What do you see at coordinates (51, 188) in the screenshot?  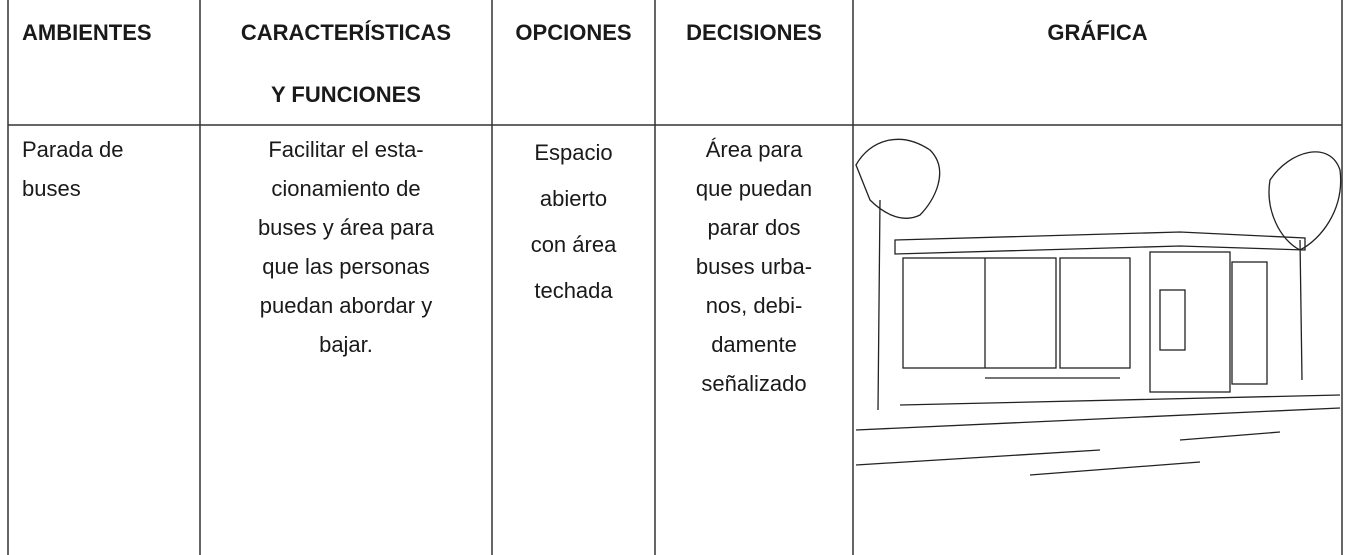 I see `text-line: buses` at bounding box center [51, 188].